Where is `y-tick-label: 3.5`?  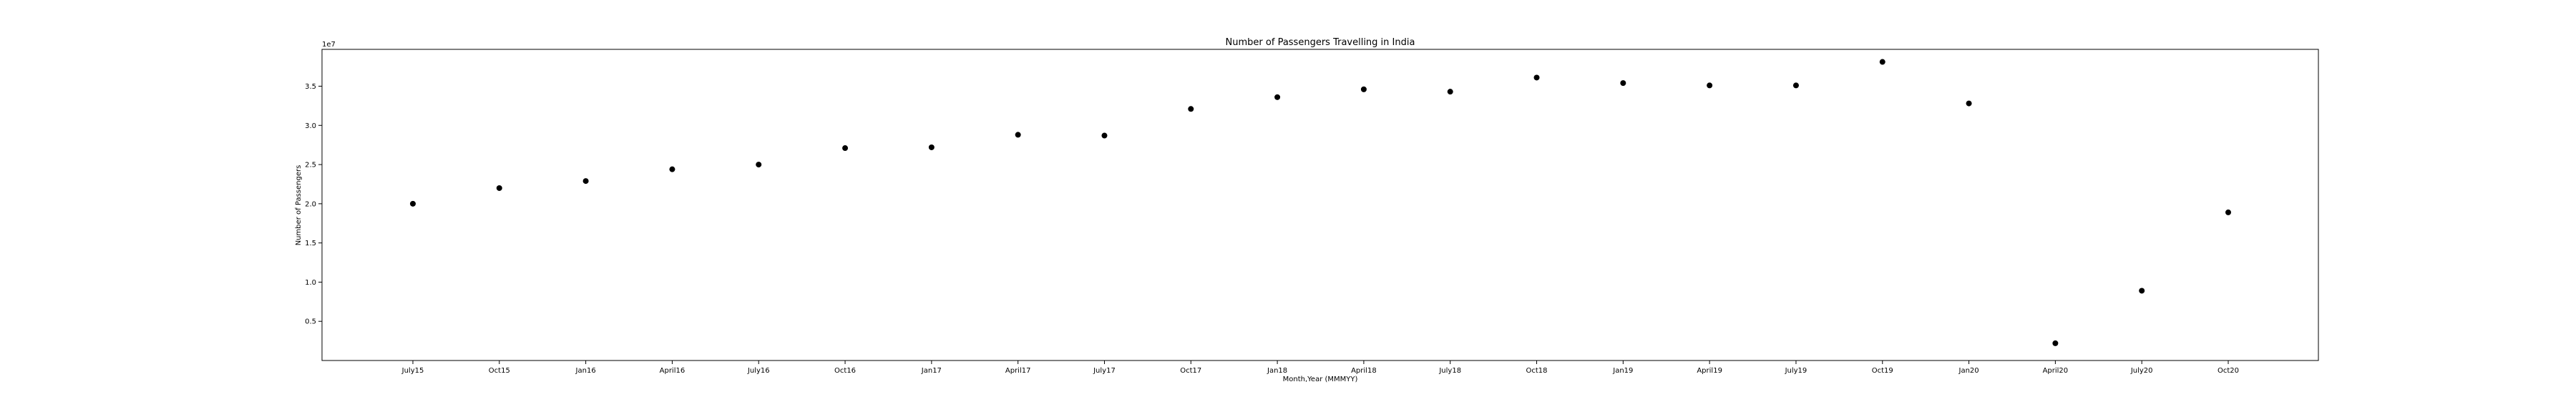 y-tick-label: 3.5 is located at coordinates (310, 87).